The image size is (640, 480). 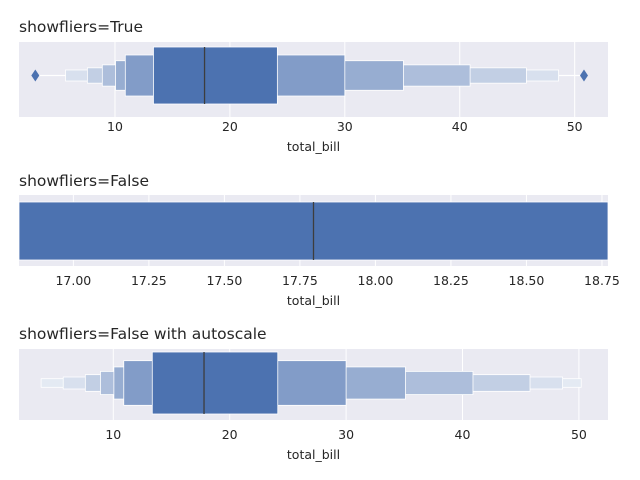 I want to click on panel-2-boxes, so click(x=313, y=231).